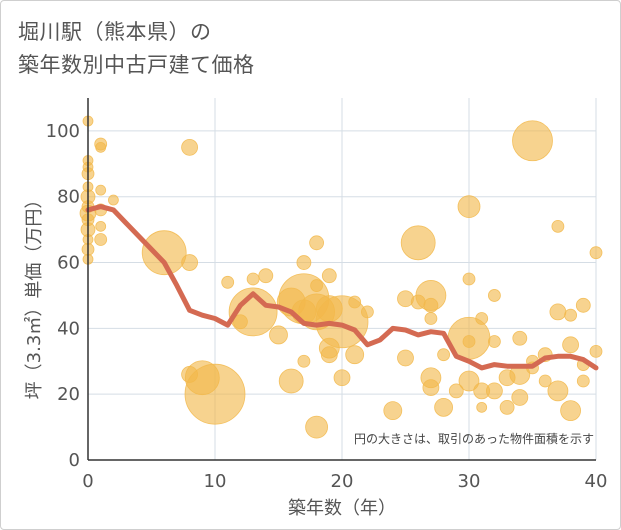  I want to click on y-tick-label-1: 20, so click(68, 394).